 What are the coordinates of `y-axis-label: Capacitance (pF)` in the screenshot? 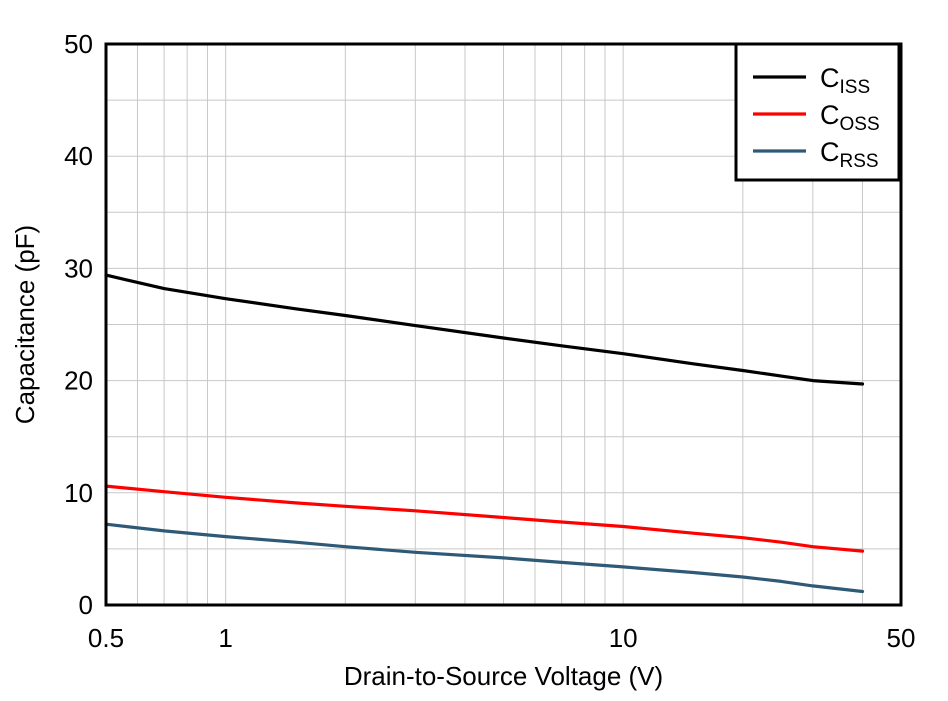 It's located at (25, 324).